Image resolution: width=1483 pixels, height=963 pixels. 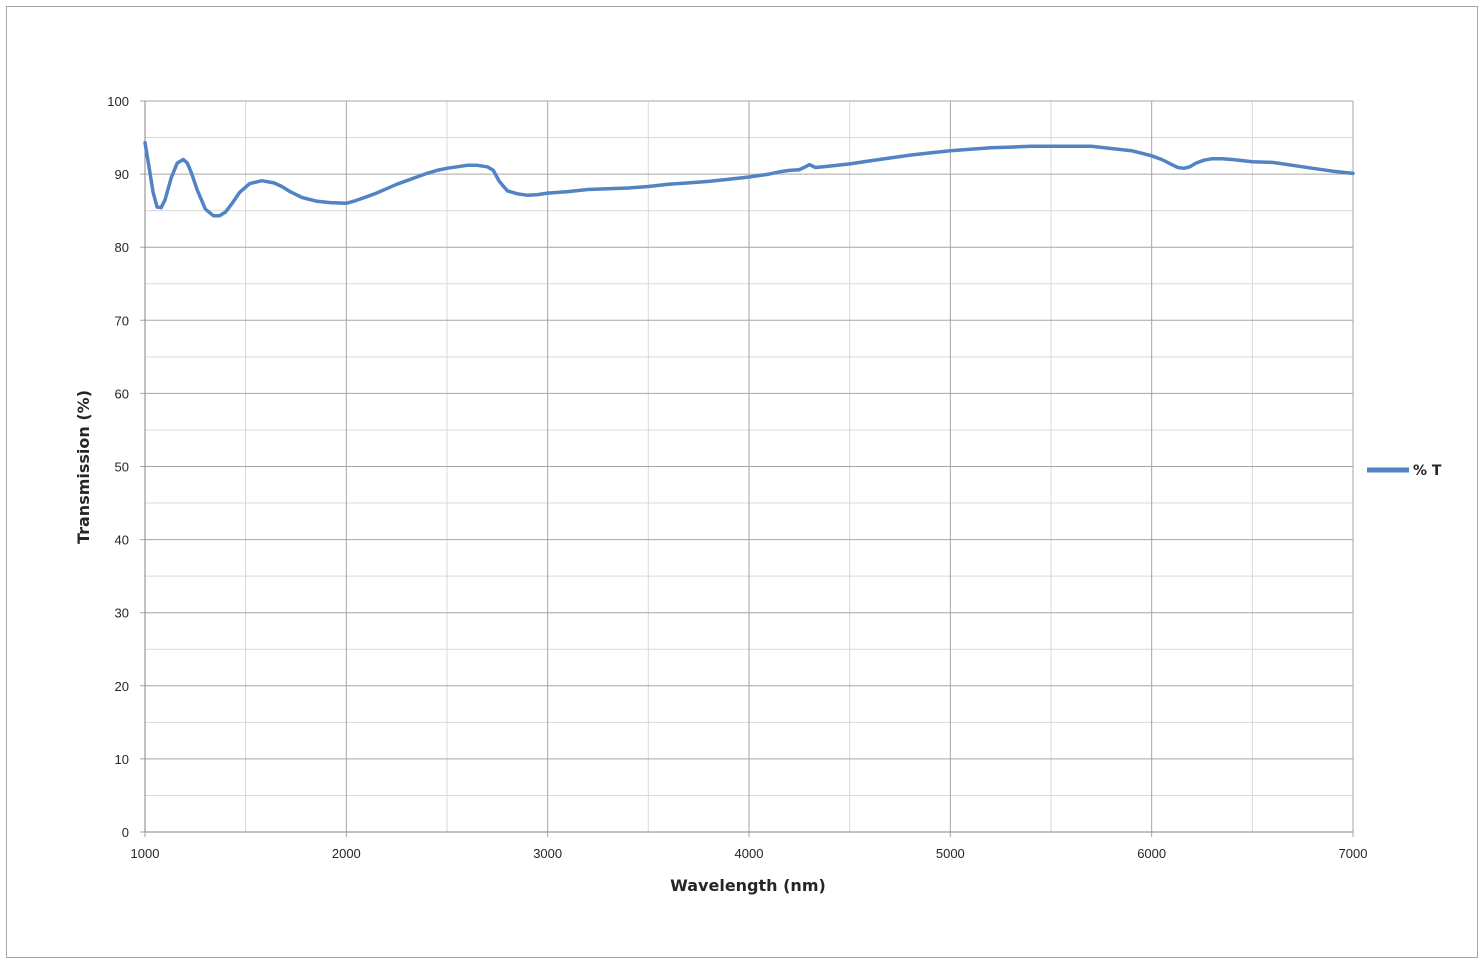 I want to click on series-layer, so click(x=749, y=179).